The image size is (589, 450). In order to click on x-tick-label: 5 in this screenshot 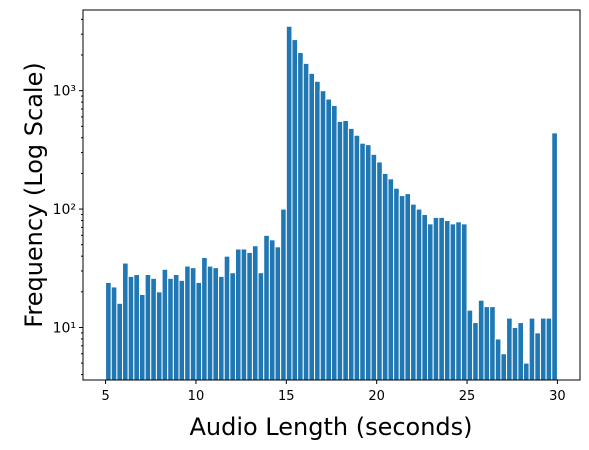, I will do `click(105, 396)`.